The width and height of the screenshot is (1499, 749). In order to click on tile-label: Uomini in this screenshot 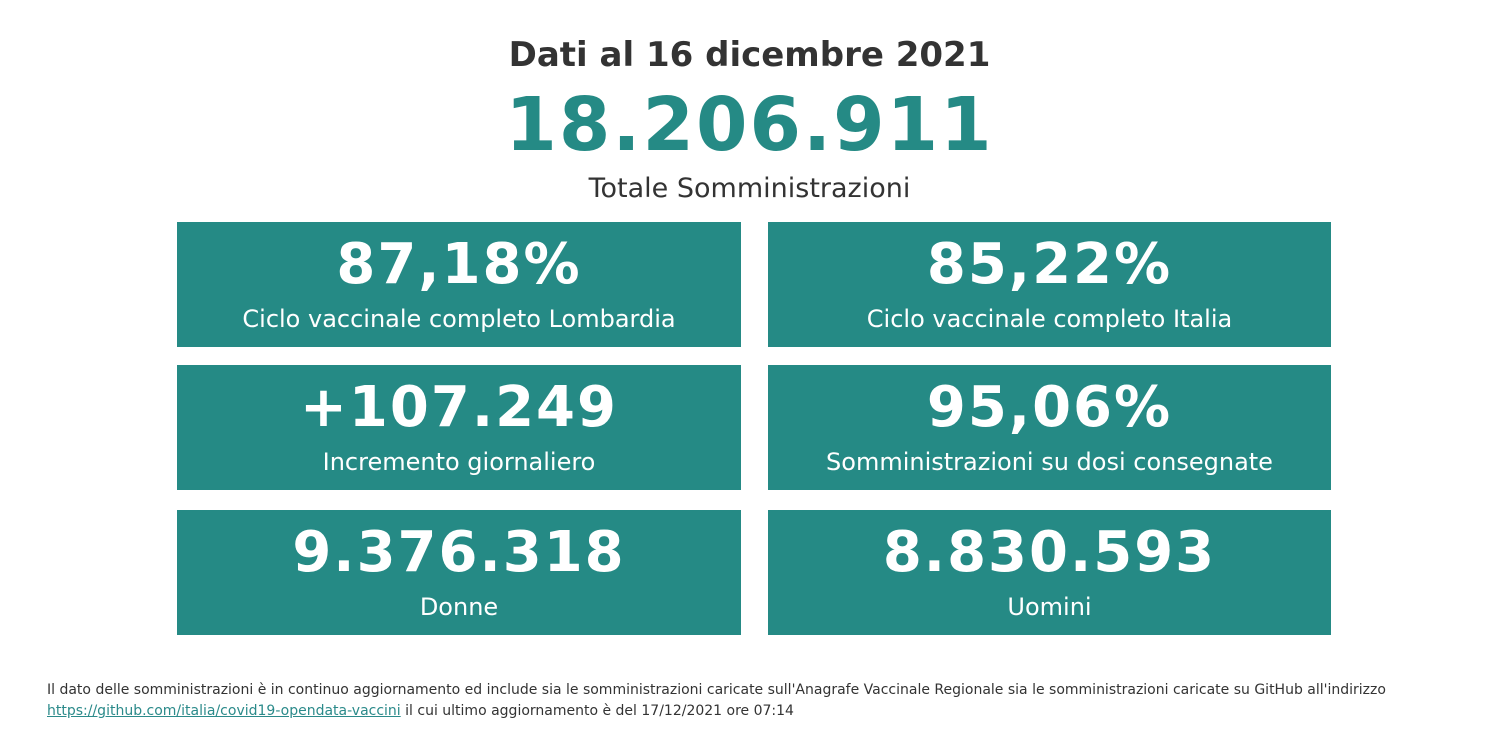, I will do `click(1049, 607)`.